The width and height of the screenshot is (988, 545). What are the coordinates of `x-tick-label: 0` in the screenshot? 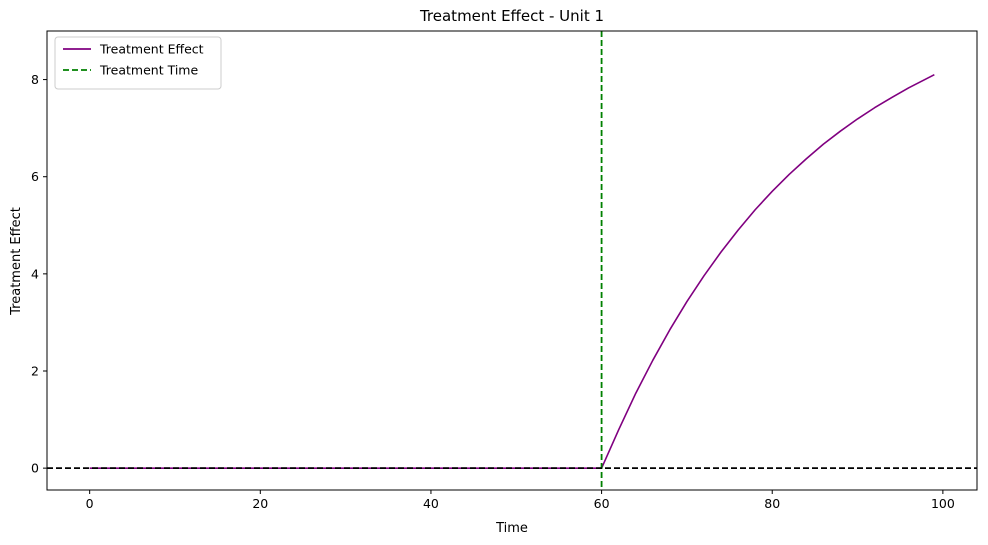 It's located at (90, 503).